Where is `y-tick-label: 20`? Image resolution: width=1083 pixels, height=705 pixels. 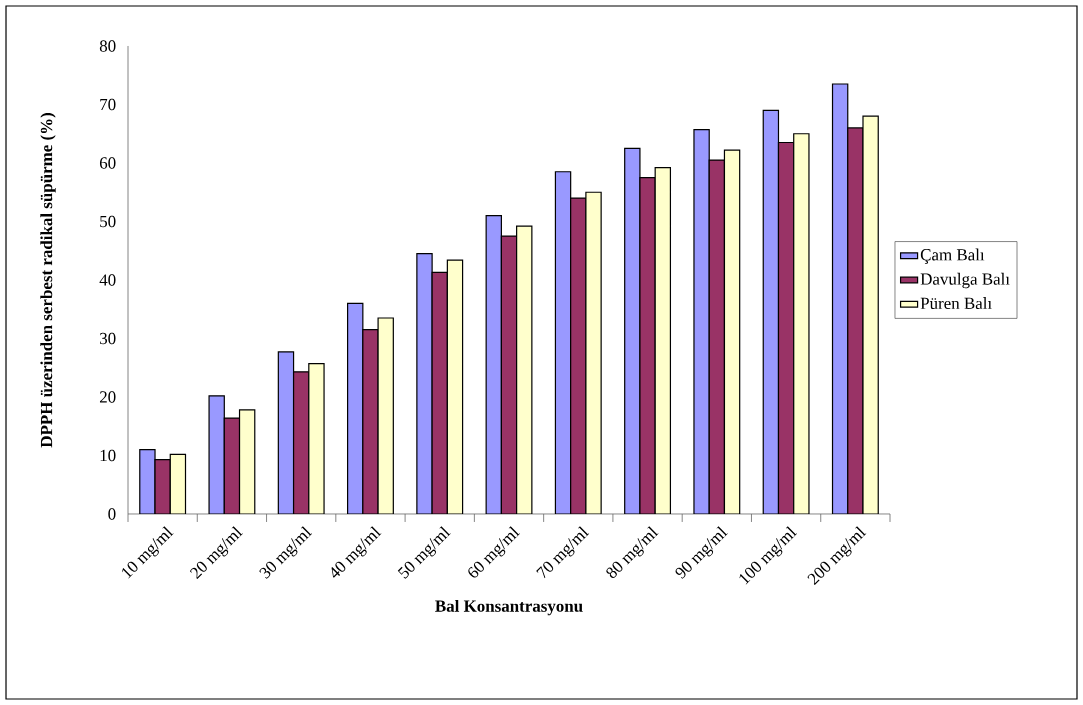 y-tick-label: 20 is located at coordinates (107, 397).